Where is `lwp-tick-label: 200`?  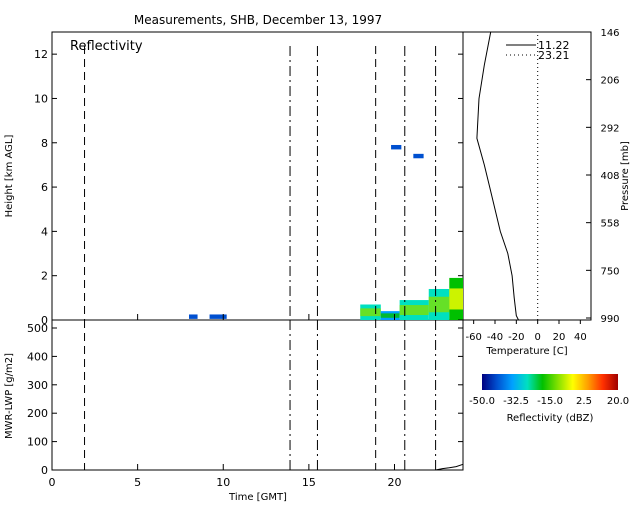 lwp-tick-label: 200 is located at coordinates (37, 413).